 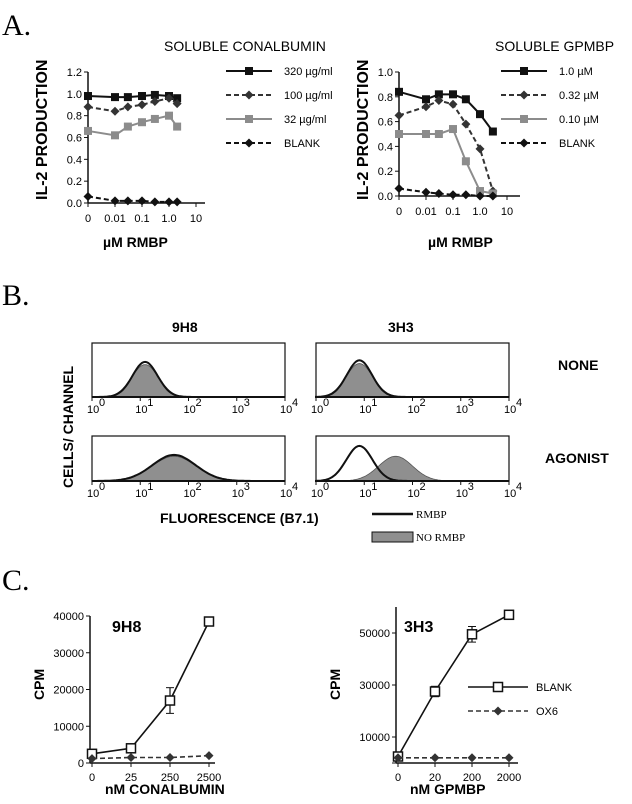 What do you see at coordinates (165, 789) in the screenshot?
I see `chart-c-left-xlabel: nM CONALBUMIN` at bounding box center [165, 789].